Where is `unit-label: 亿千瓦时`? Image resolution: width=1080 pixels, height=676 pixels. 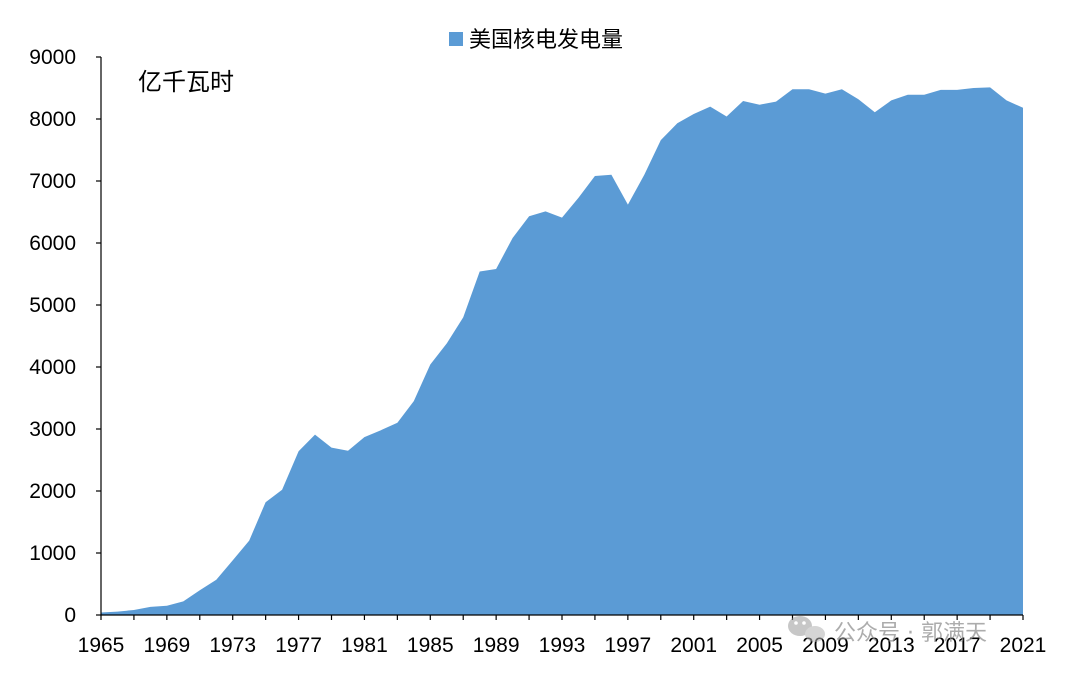 unit-label: 亿千瓦时 is located at coordinates (186, 82).